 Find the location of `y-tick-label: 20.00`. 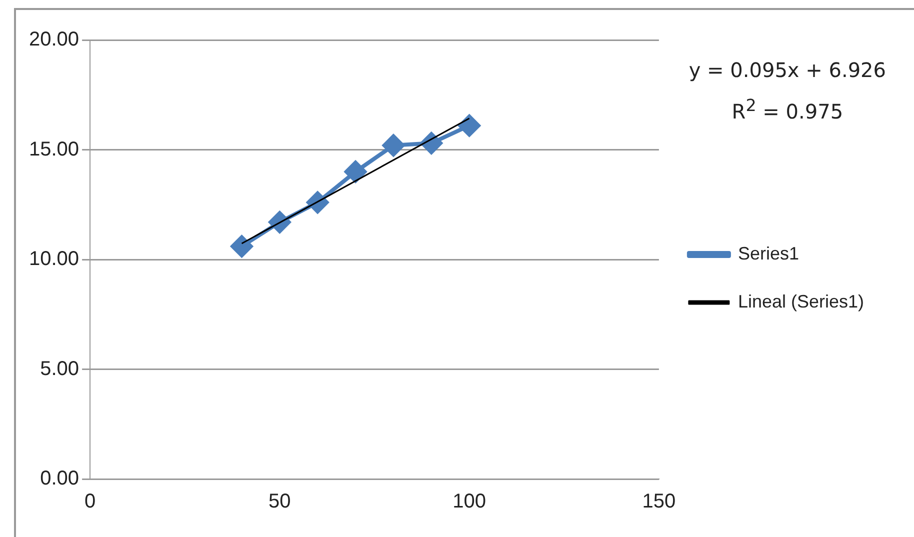

y-tick-label: 20.00 is located at coordinates (54, 39).